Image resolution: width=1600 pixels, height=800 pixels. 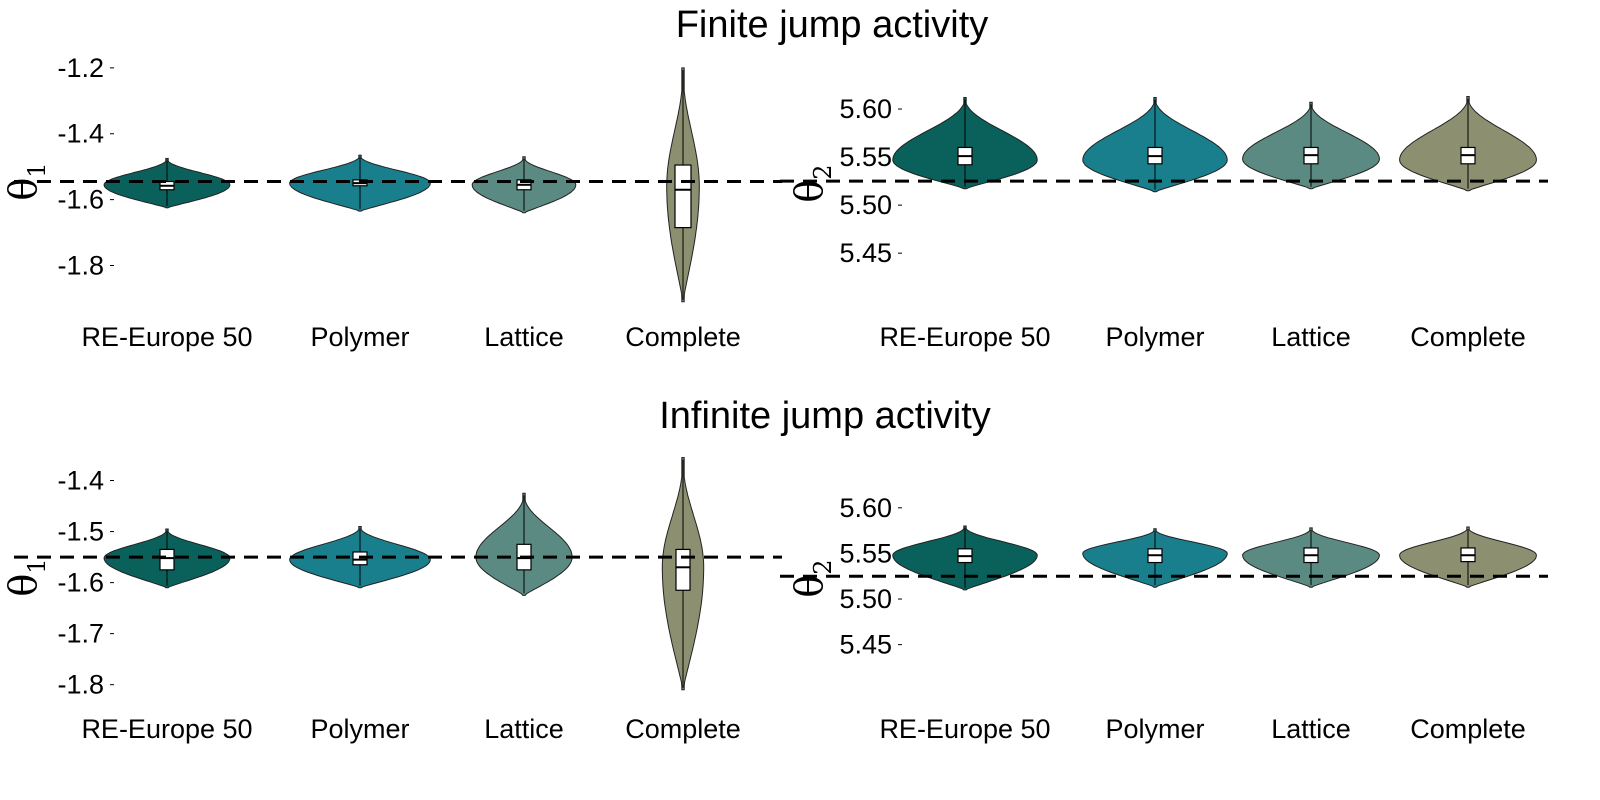 What do you see at coordinates (80, 634) in the screenshot?
I see `y-tick-label: -1.7` at bounding box center [80, 634].